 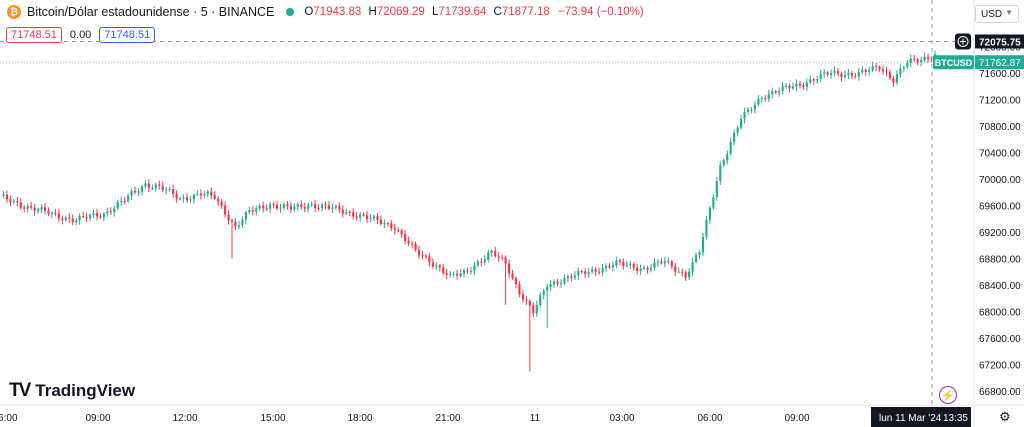 What do you see at coordinates (1000, 286) in the screenshot?
I see `y-tick-label: 68400.00` at bounding box center [1000, 286].